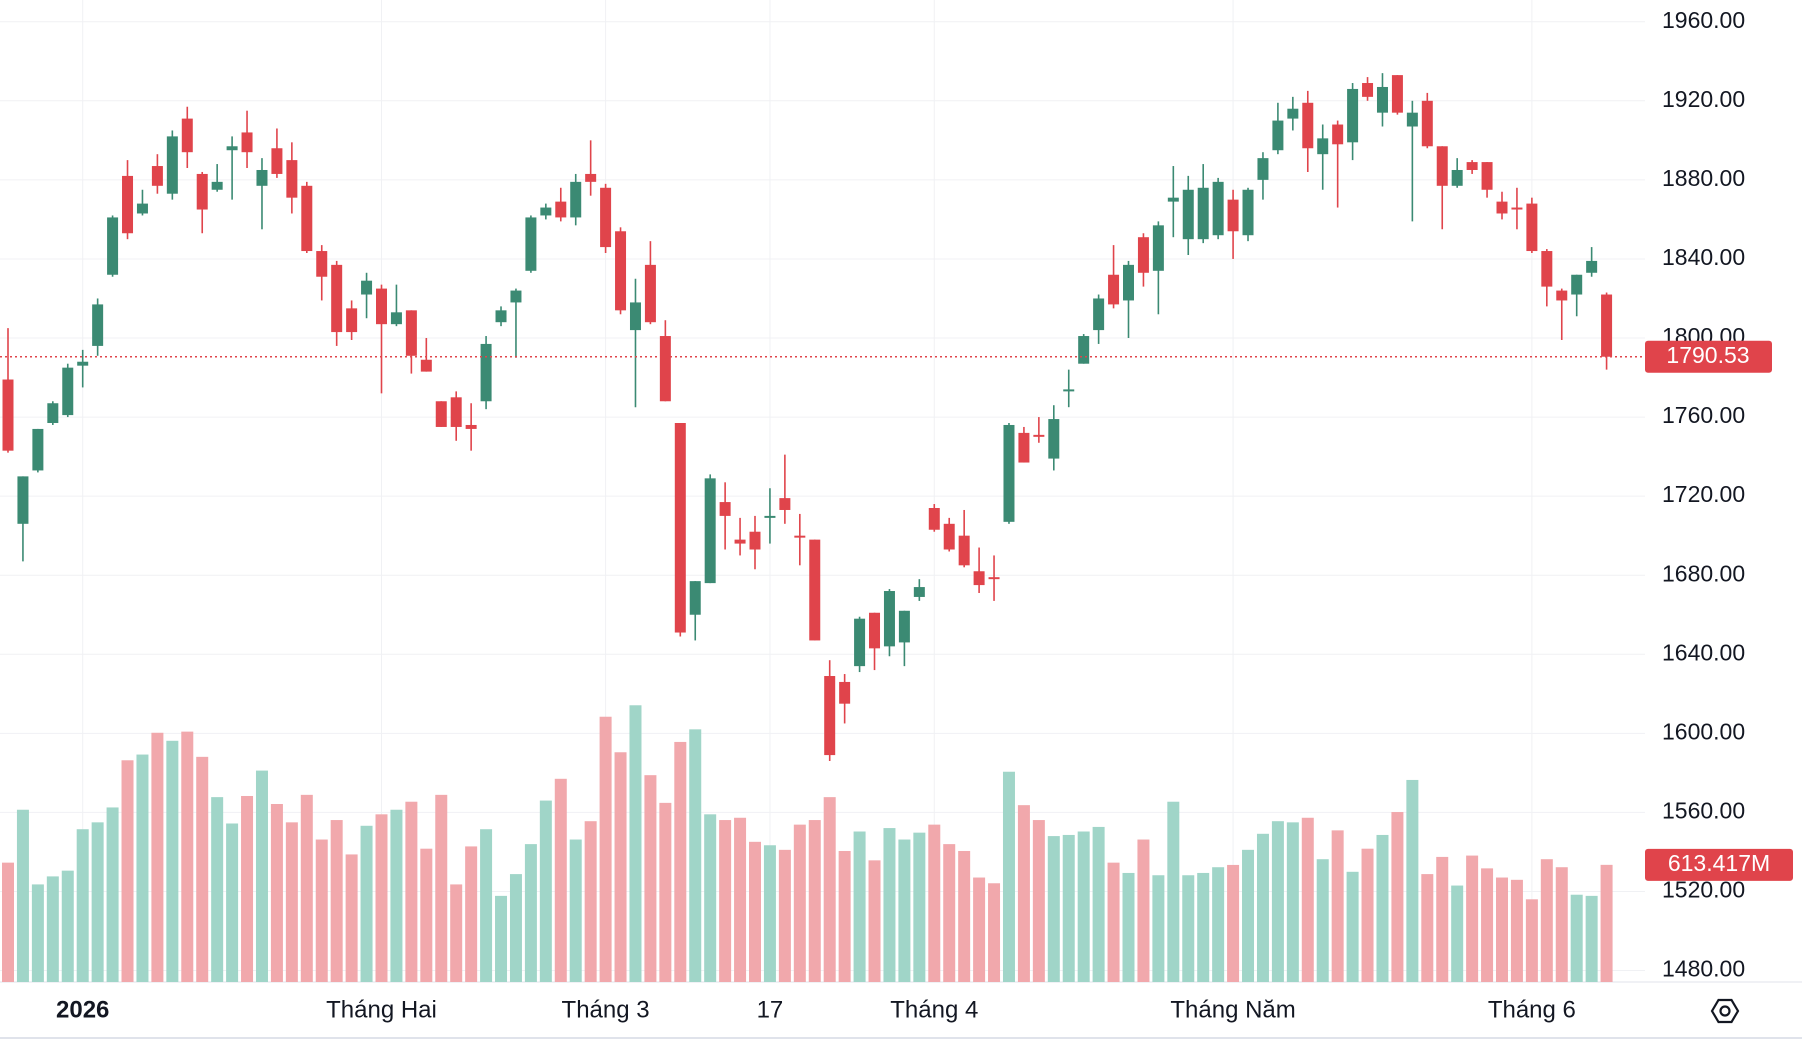 The image size is (1802, 1040). Describe the element at coordinates (381, 1009) in the screenshot. I see `x-tick-label: Tháng Hai` at that location.